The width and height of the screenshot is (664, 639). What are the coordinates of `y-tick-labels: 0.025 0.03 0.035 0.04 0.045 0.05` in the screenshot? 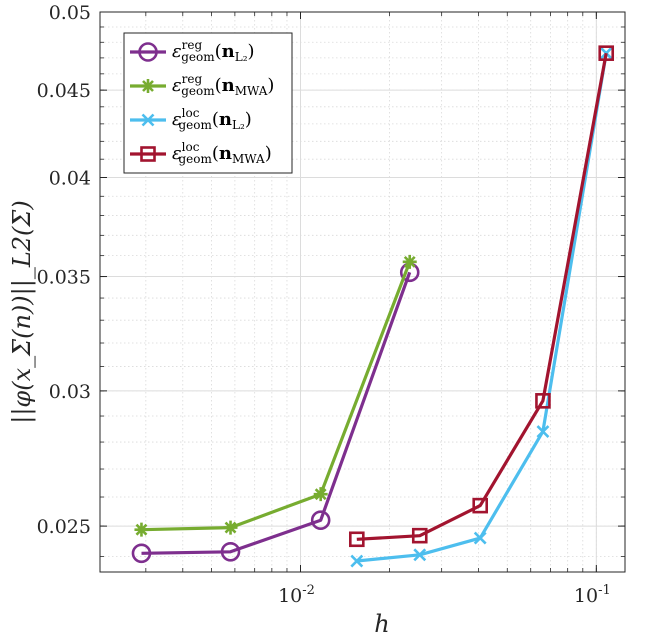 It's located at (64, 270).